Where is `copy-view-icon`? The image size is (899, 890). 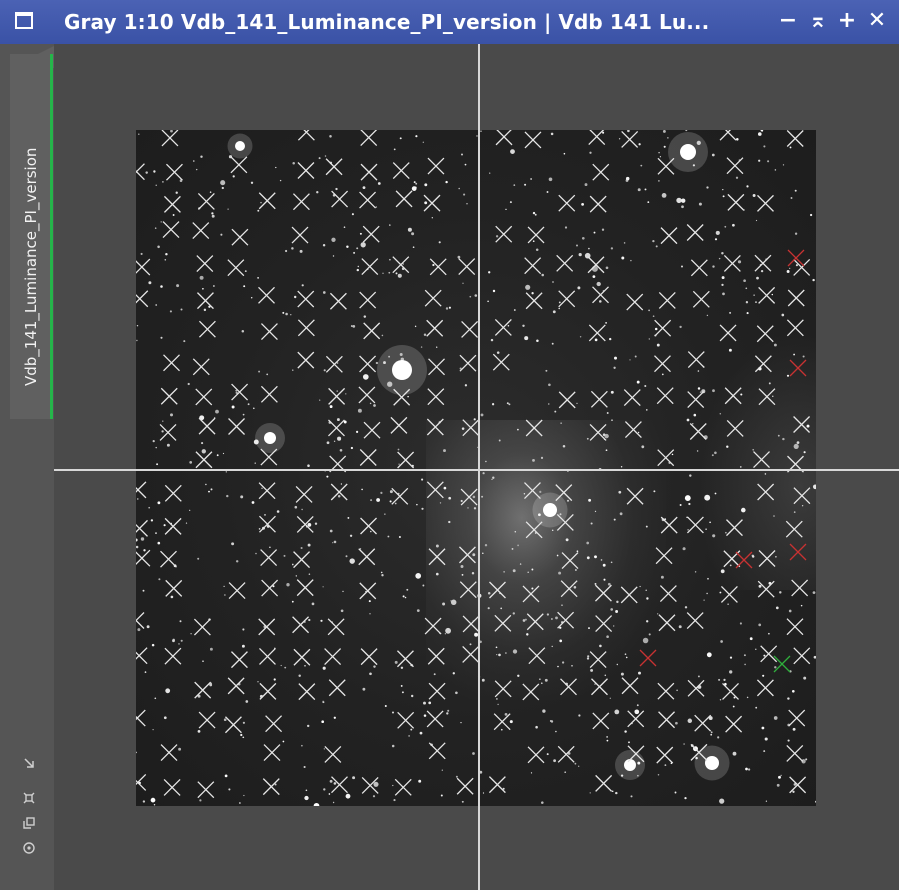
copy-view-icon is located at coordinates (29, 825).